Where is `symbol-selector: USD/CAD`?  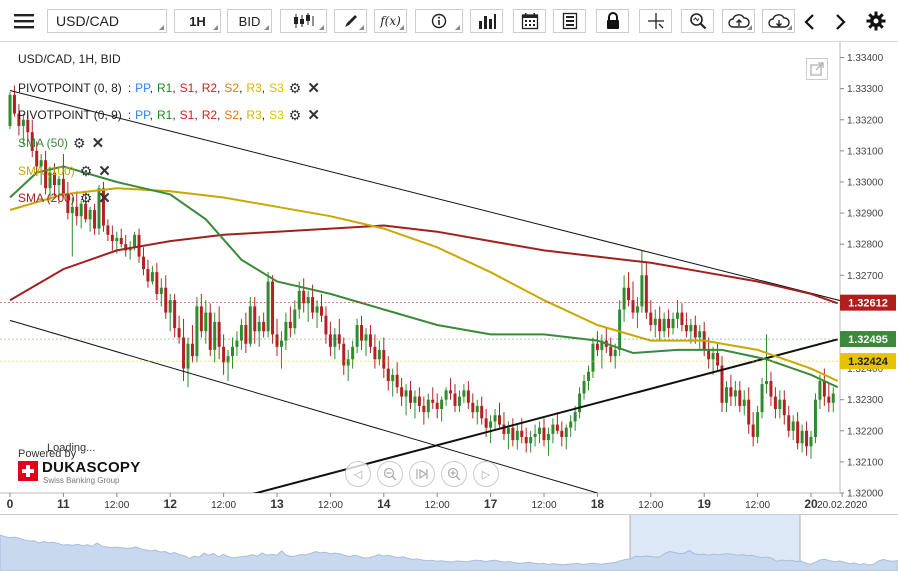 symbol-selector: USD/CAD is located at coordinates (107, 21).